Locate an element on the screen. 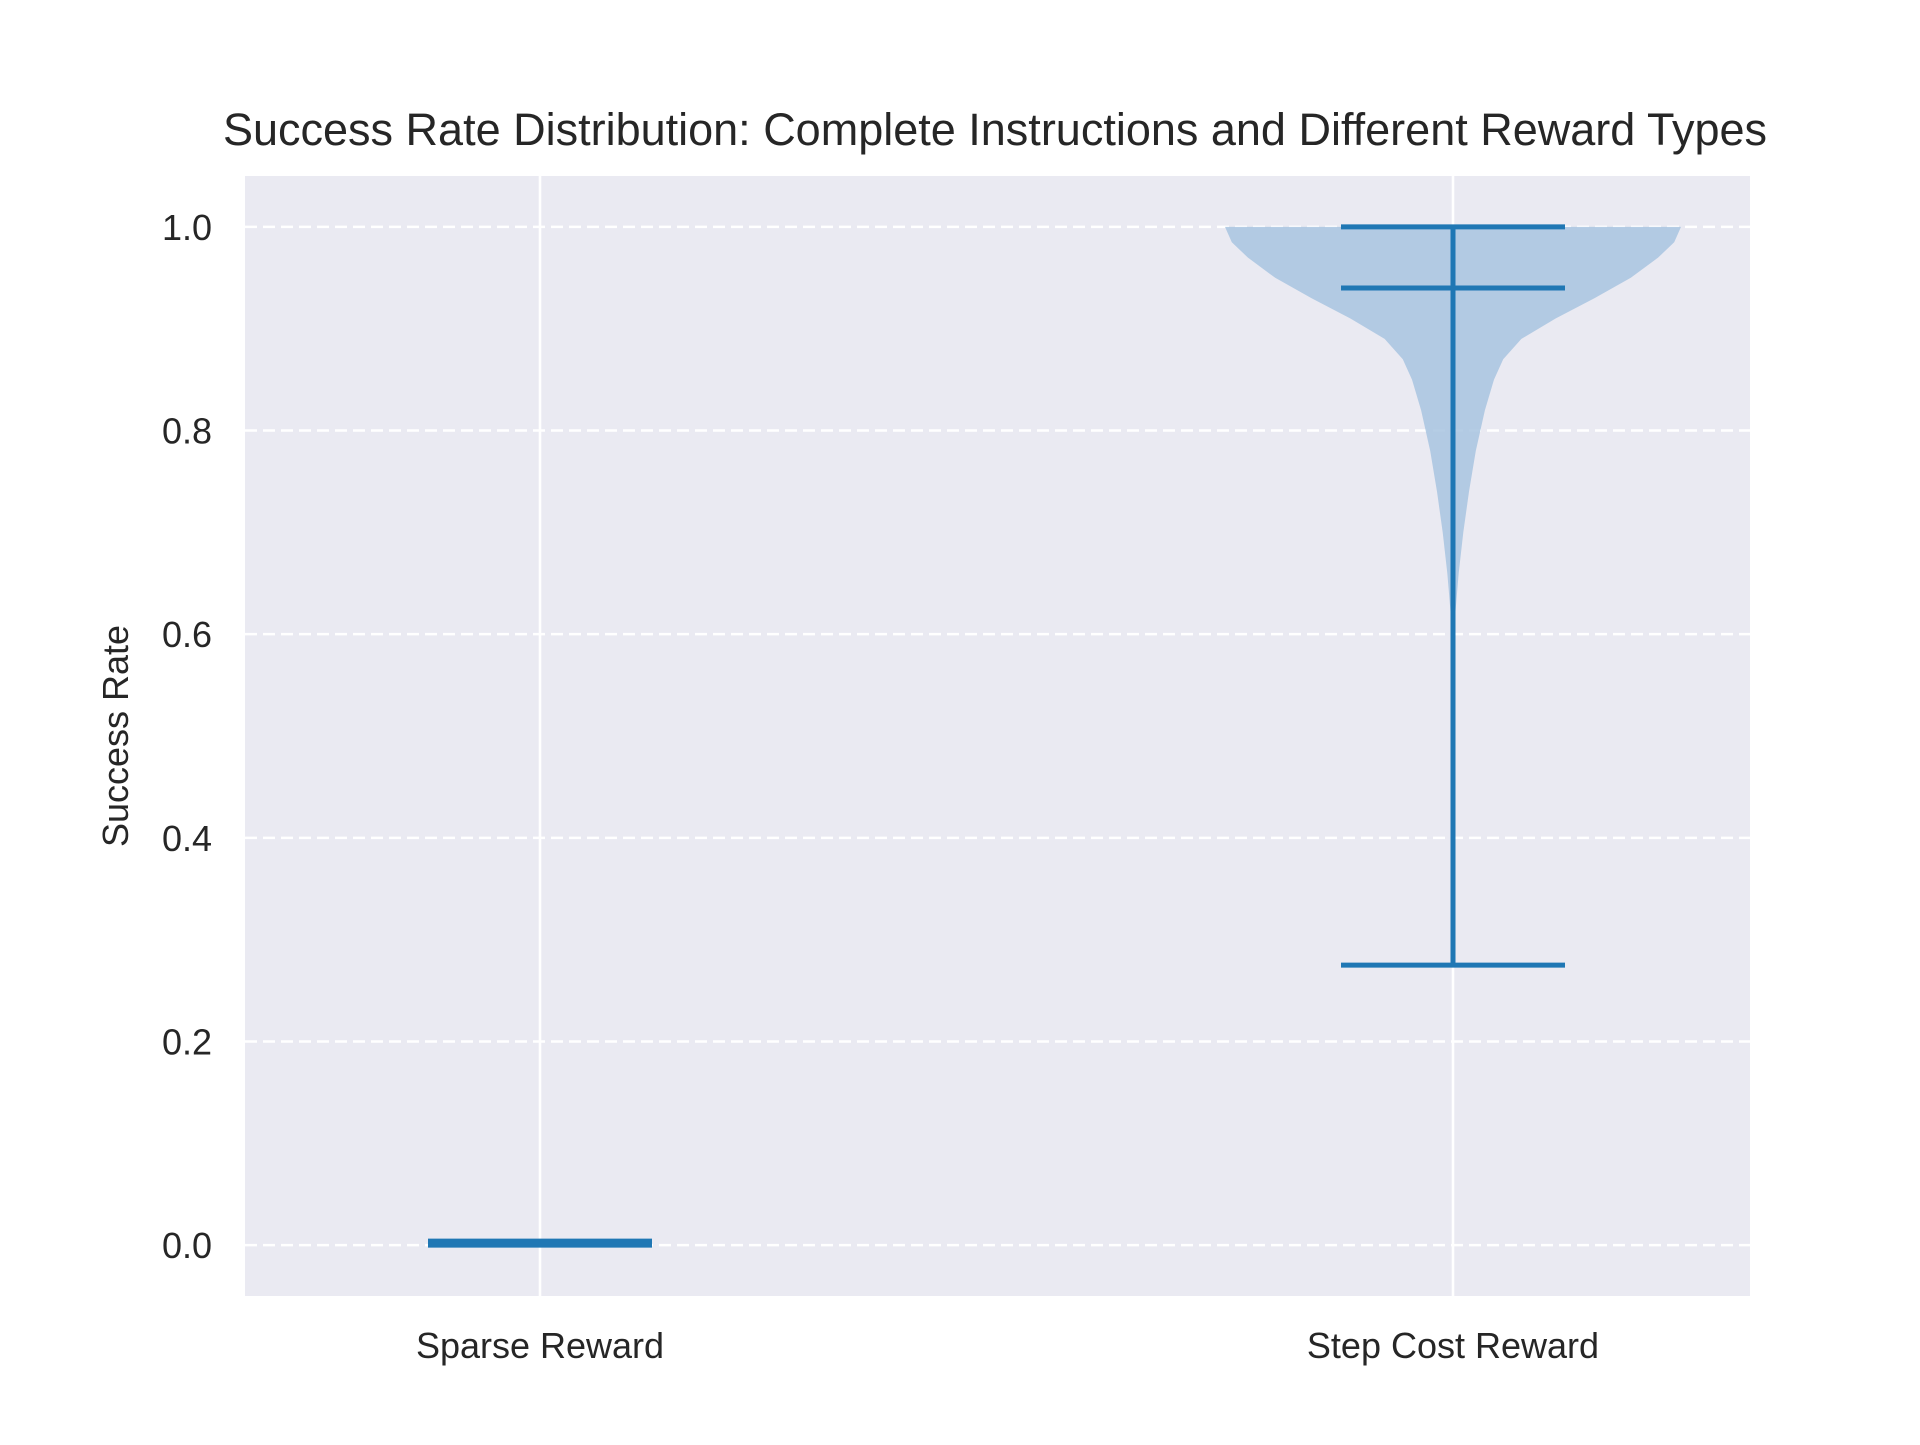 The image size is (1920, 1445). x-tick-labels: Sparse Reward Step Cost Reward is located at coordinates (1007, 1345).